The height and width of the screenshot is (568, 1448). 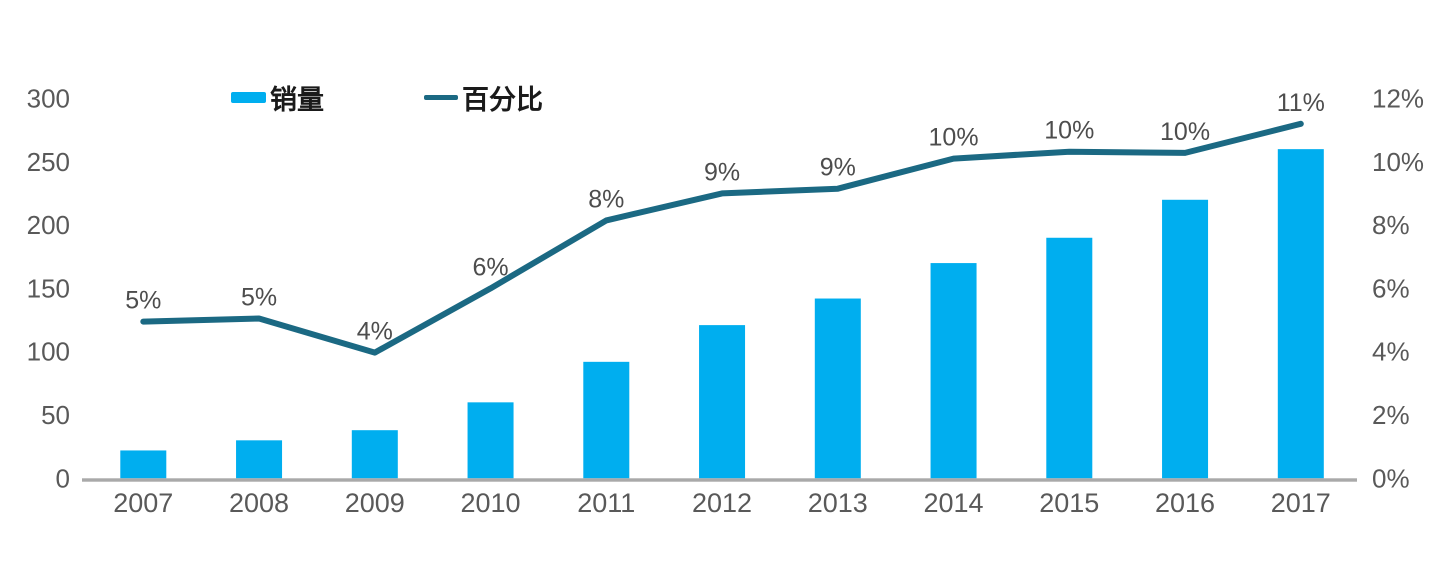 What do you see at coordinates (954, 503) in the screenshot?
I see `x-tick-2014: 2014` at bounding box center [954, 503].